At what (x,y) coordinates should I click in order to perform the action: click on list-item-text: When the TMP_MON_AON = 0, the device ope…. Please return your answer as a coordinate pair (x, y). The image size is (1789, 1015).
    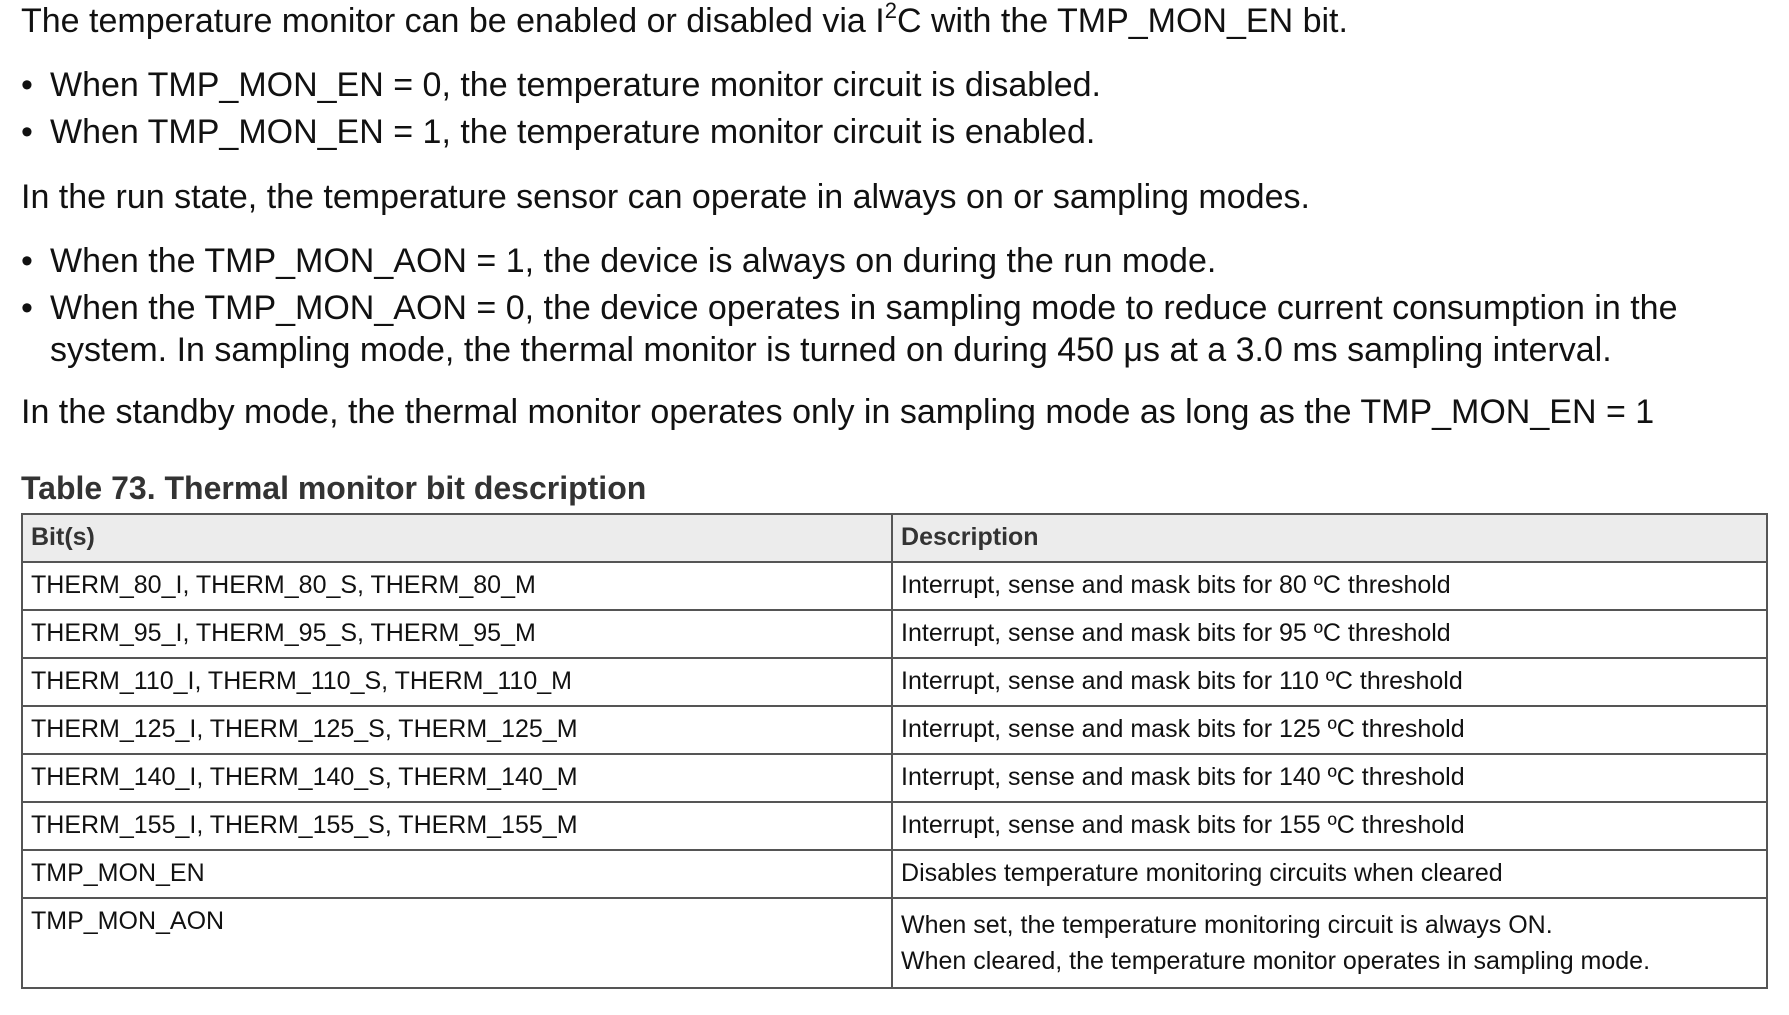
    Looking at the image, I should click on (864, 329).